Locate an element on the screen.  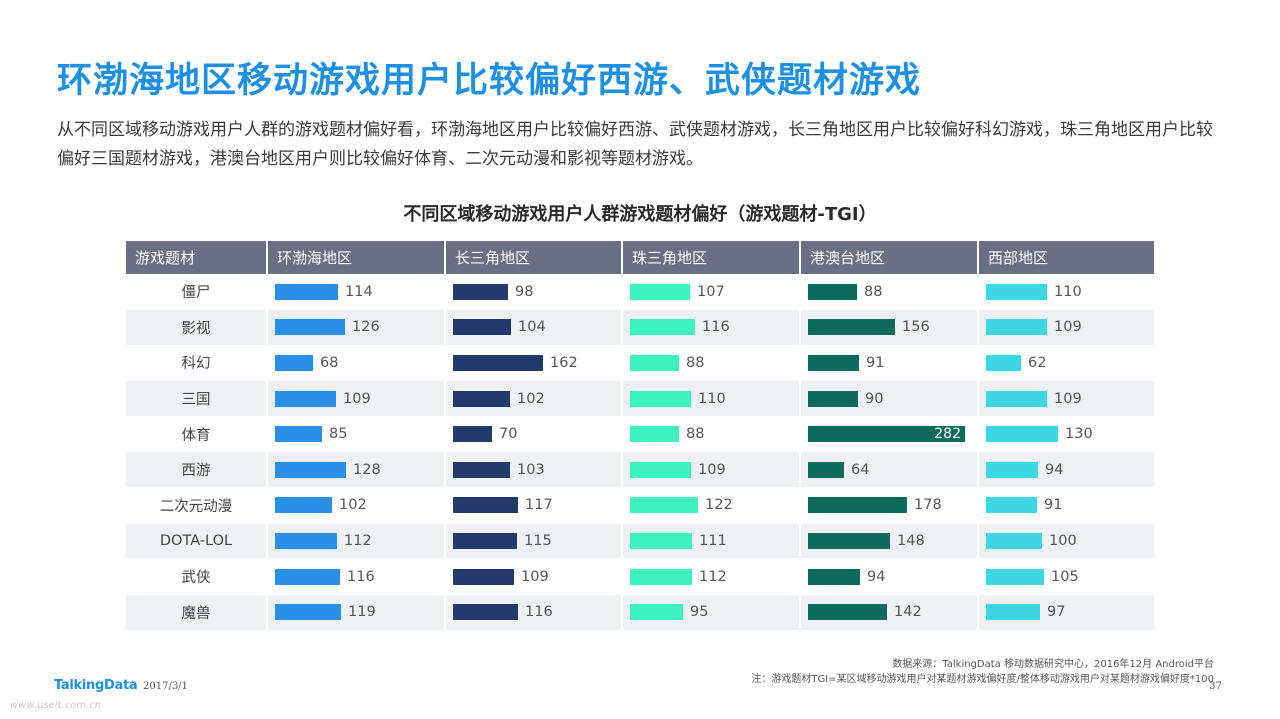
value-cell: 111 is located at coordinates (711, 540).